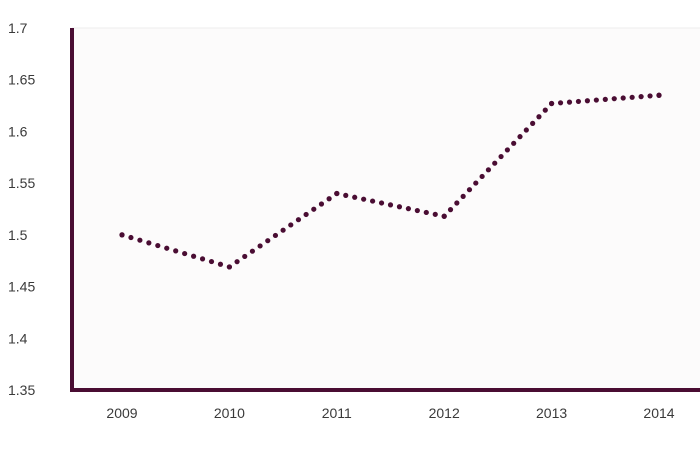 Image resolution: width=700 pixels, height=461 pixels. What do you see at coordinates (551, 413) in the screenshot?
I see `x-tick-label: 2013` at bounding box center [551, 413].